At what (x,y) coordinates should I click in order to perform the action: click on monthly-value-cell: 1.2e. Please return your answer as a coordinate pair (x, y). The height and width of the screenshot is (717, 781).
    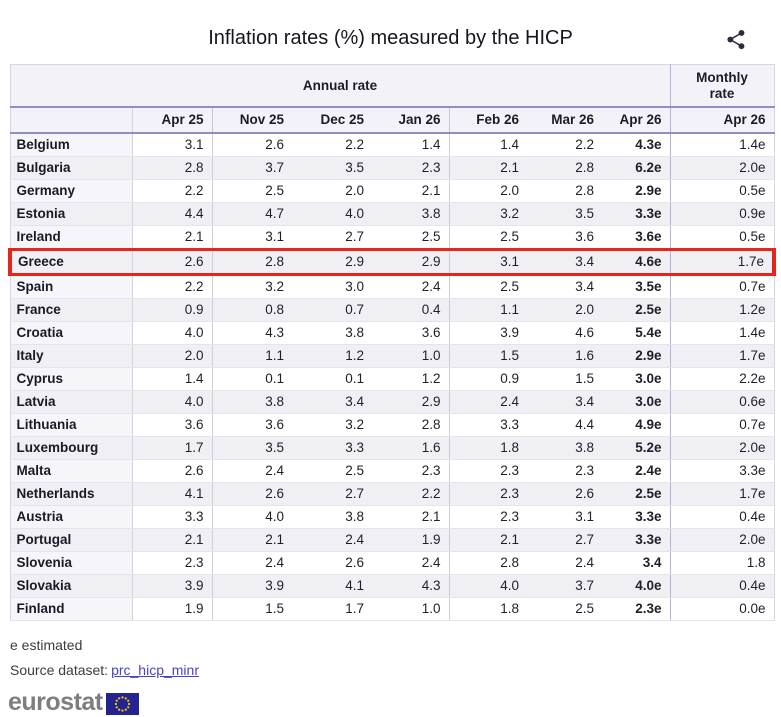
    Looking at the image, I should click on (722, 310).